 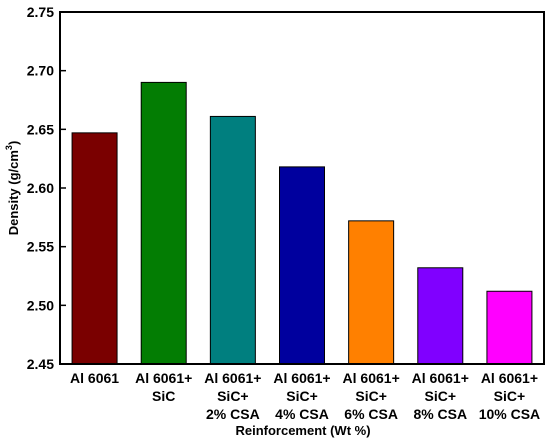 What do you see at coordinates (509, 414) in the screenshot?
I see `x-category-label: 10% CSA` at bounding box center [509, 414].